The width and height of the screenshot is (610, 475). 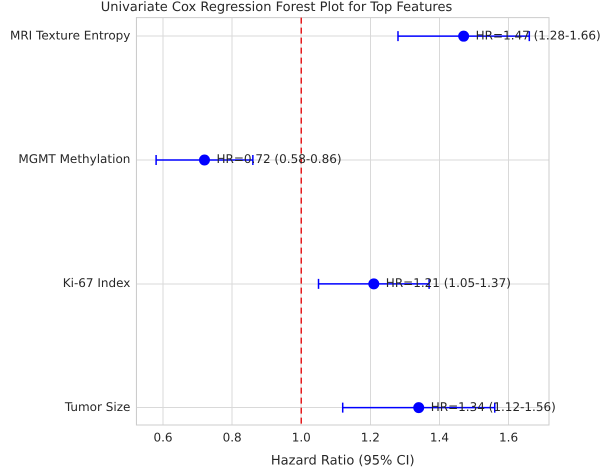 What do you see at coordinates (70, 35) in the screenshot?
I see `y-tick-label: MRI Texture Entropy` at bounding box center [70, 35].